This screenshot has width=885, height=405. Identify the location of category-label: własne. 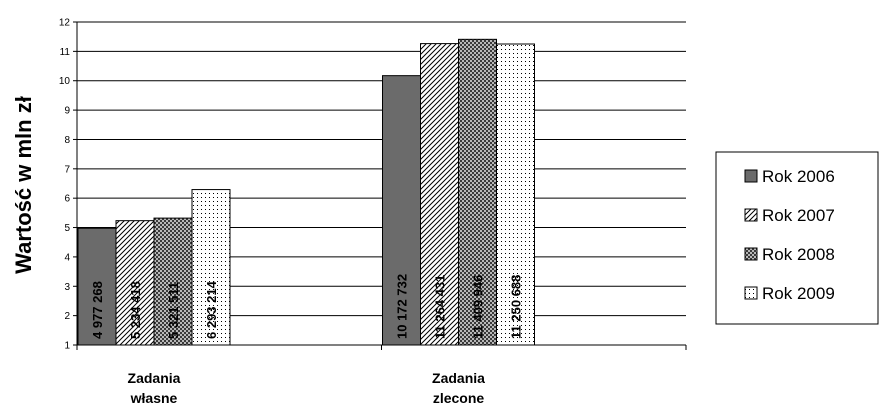
(154, 397).